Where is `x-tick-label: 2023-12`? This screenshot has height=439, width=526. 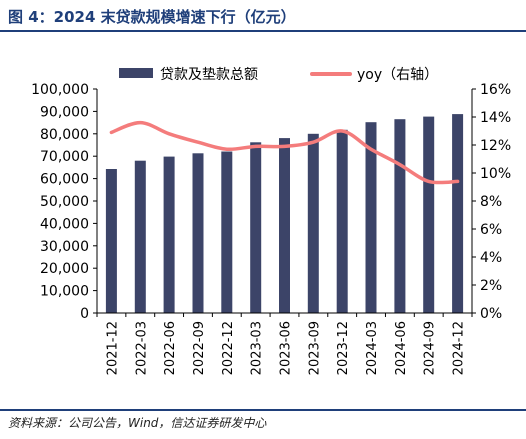 x-tick-label: 2023-12 is located at coordinates (343, 348).